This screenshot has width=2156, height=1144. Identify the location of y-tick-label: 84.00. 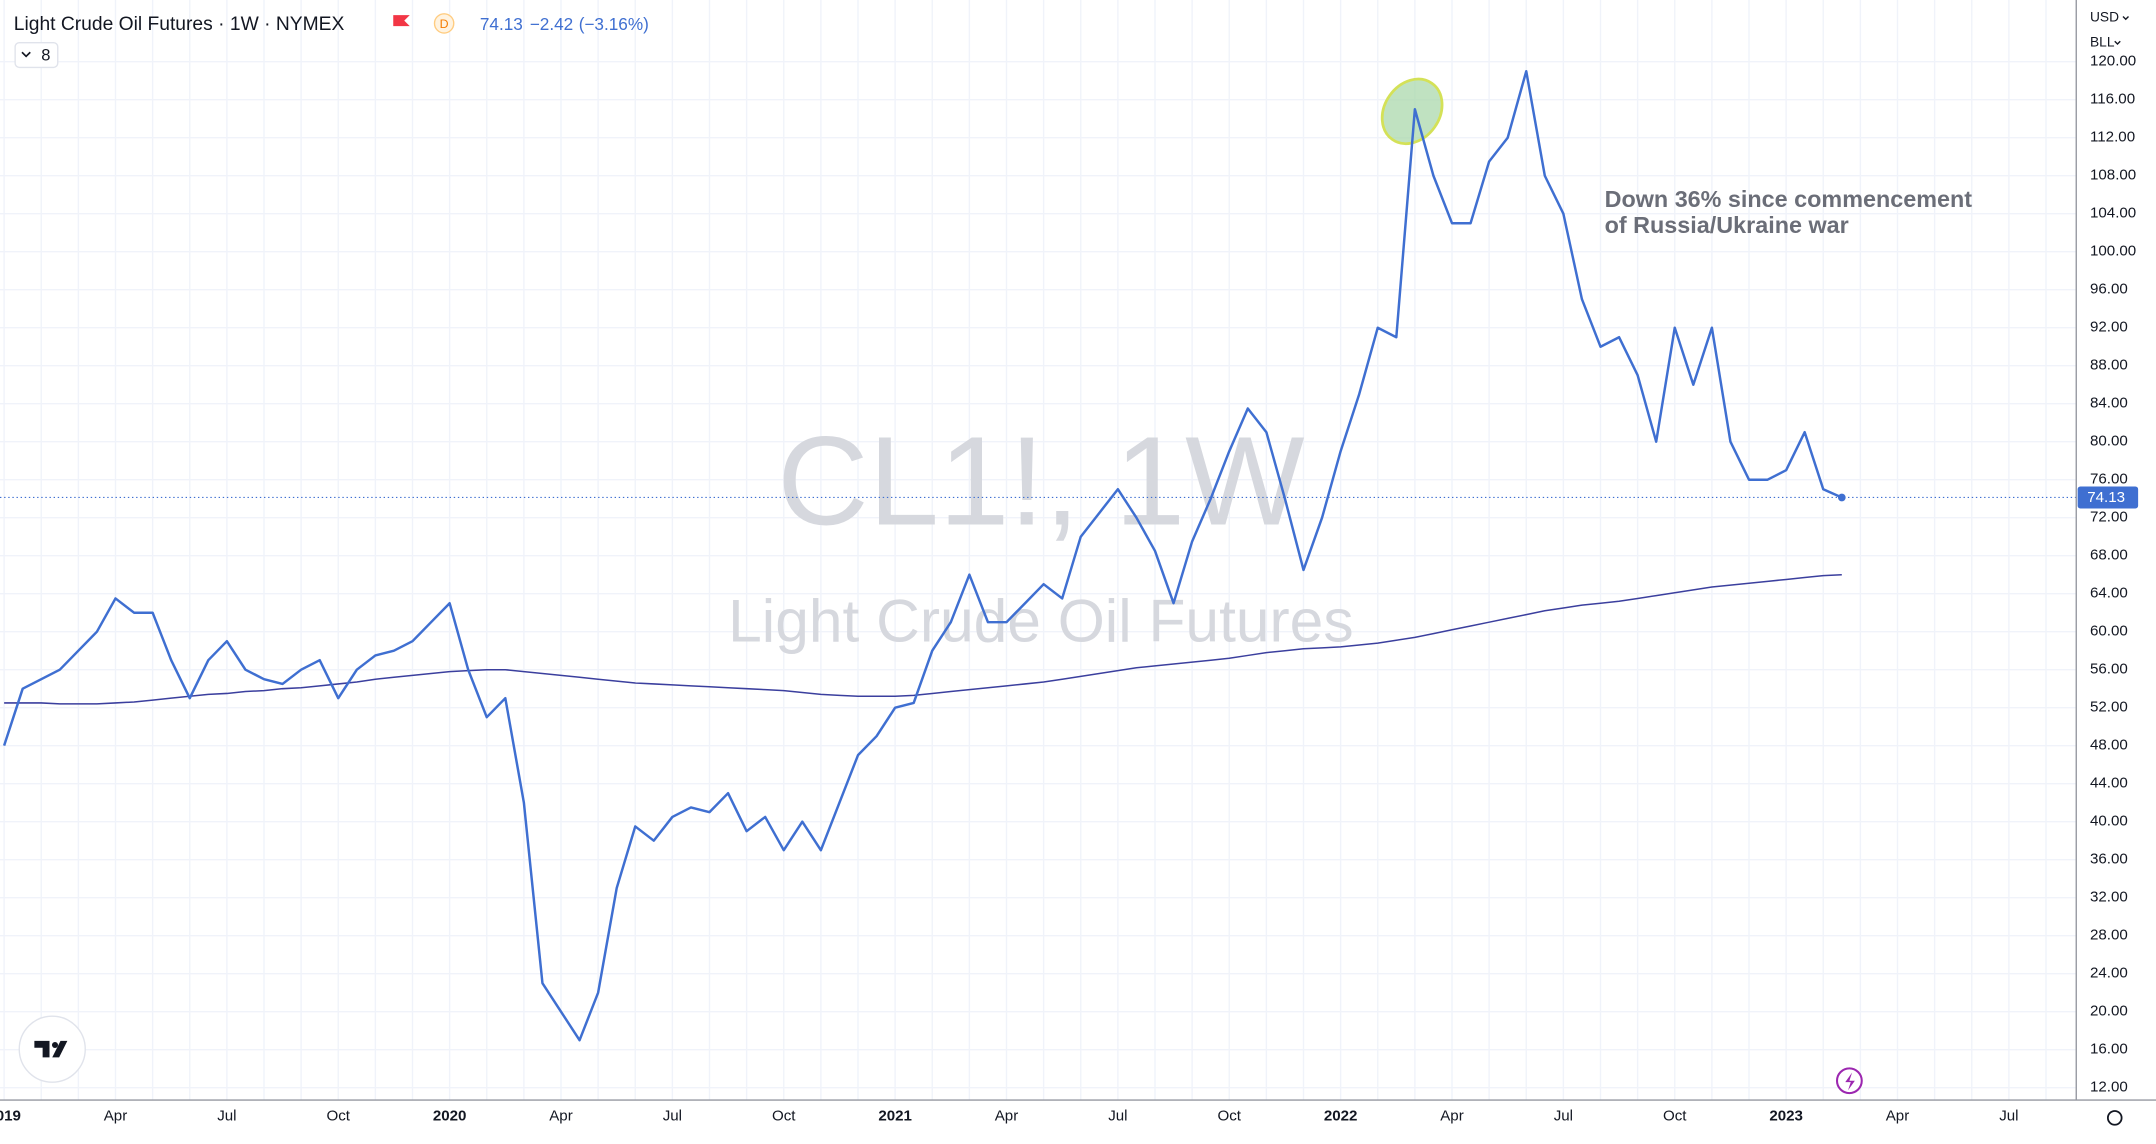
(2109, 403).